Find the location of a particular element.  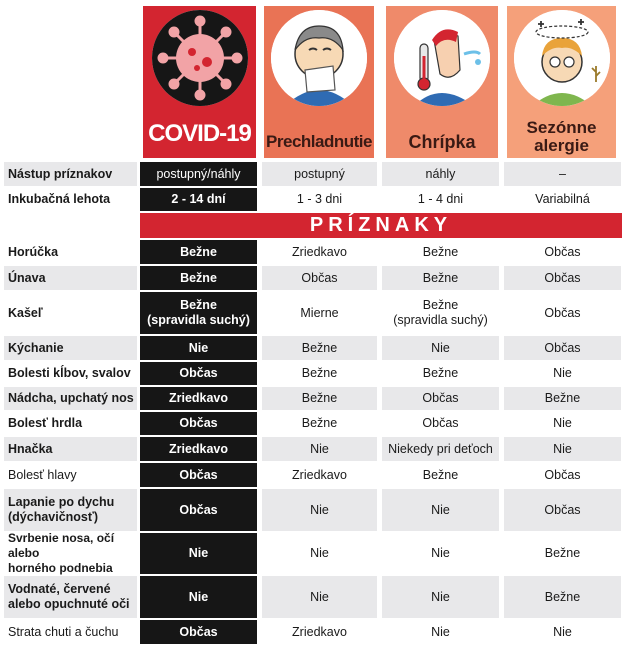

table-row: Únava Bežne Občas Bežne Občas is located at coordinates (311, 278).